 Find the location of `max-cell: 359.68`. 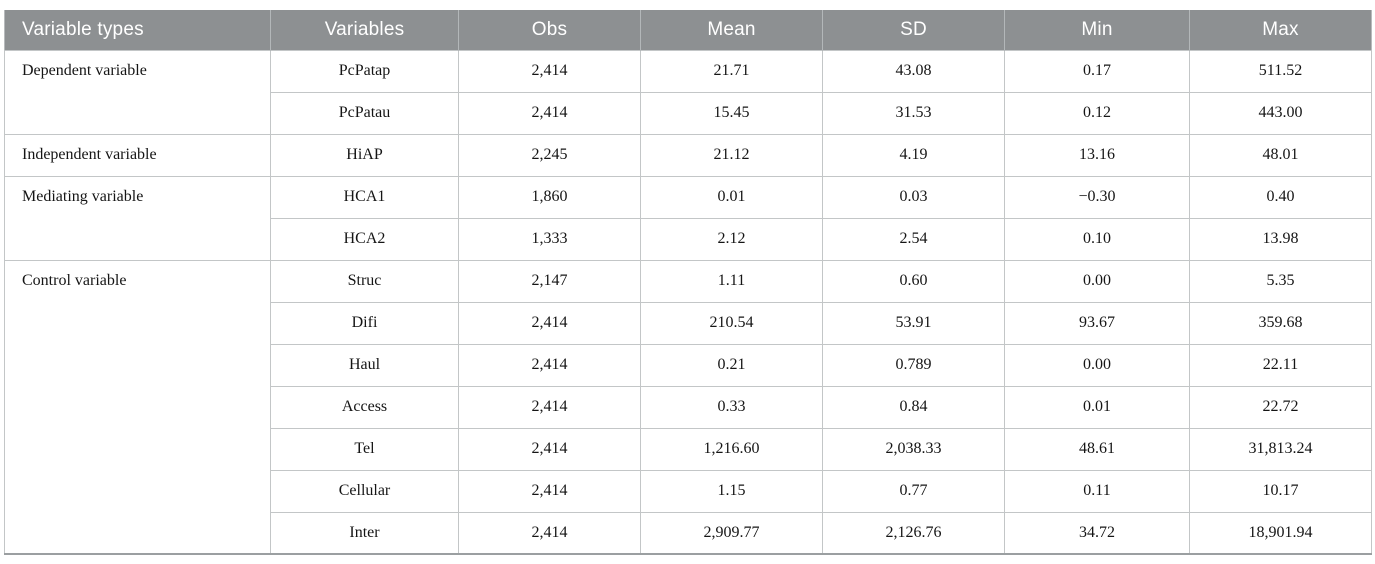

max-cell: 359.68 is located at coordinates (1280, 323).